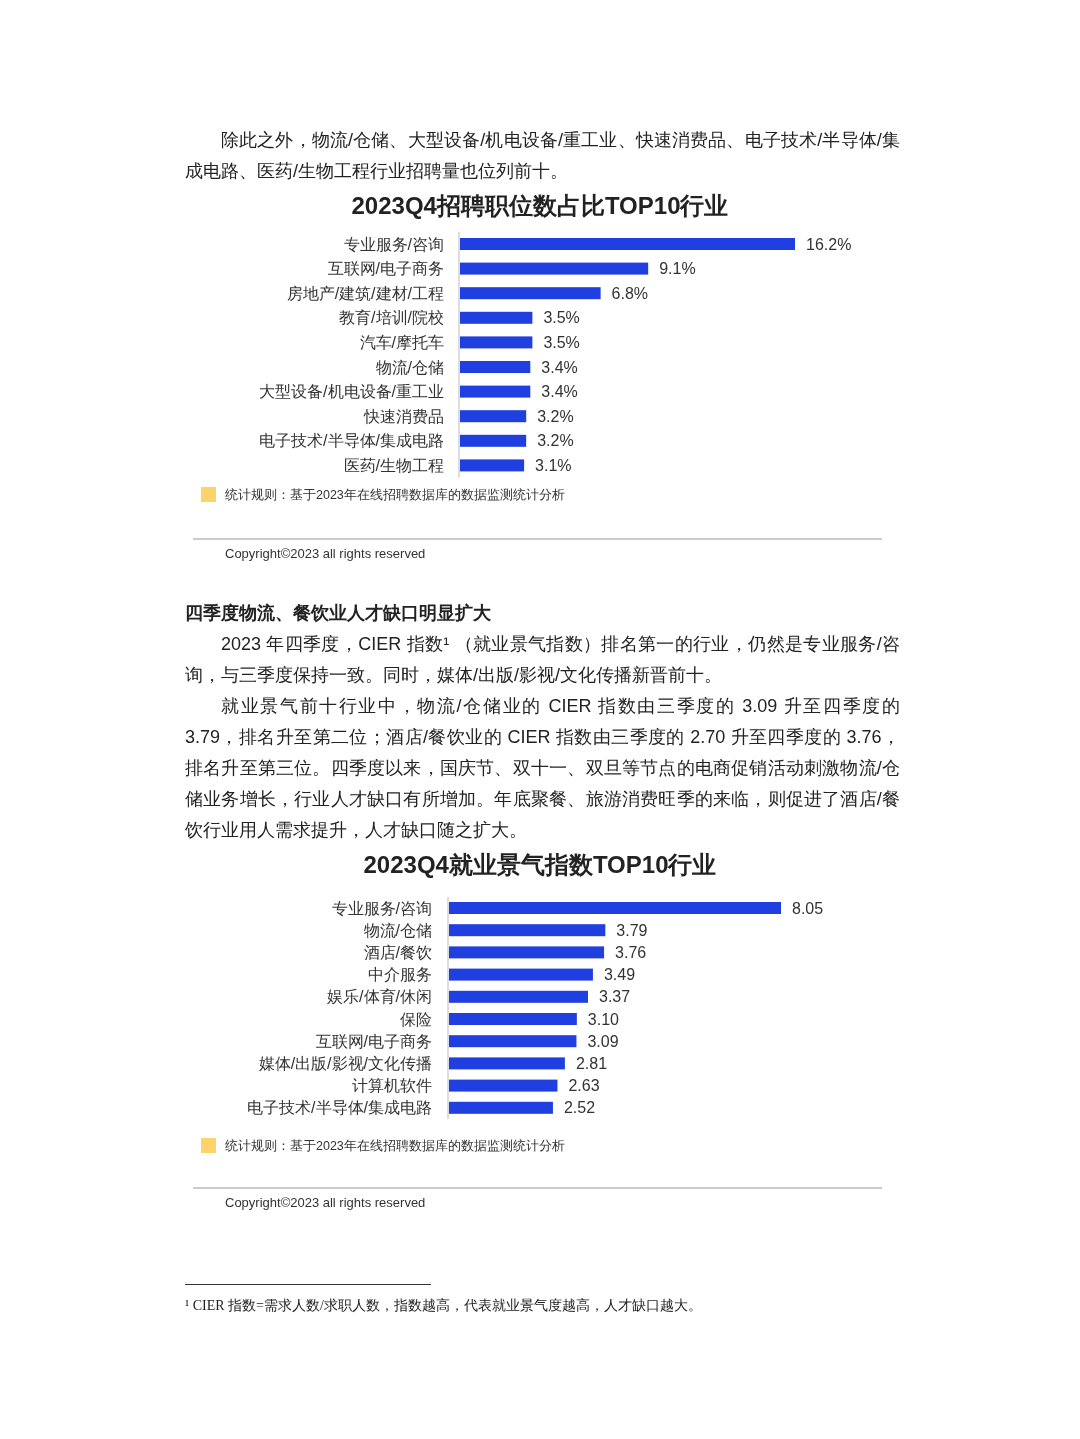 The width and height of the screenshot is (1080, 1439). What do you see at coordinates (591, 1063) in the screenshot?
I see `data-label: 2.81` at bounding box center [591, 1063].